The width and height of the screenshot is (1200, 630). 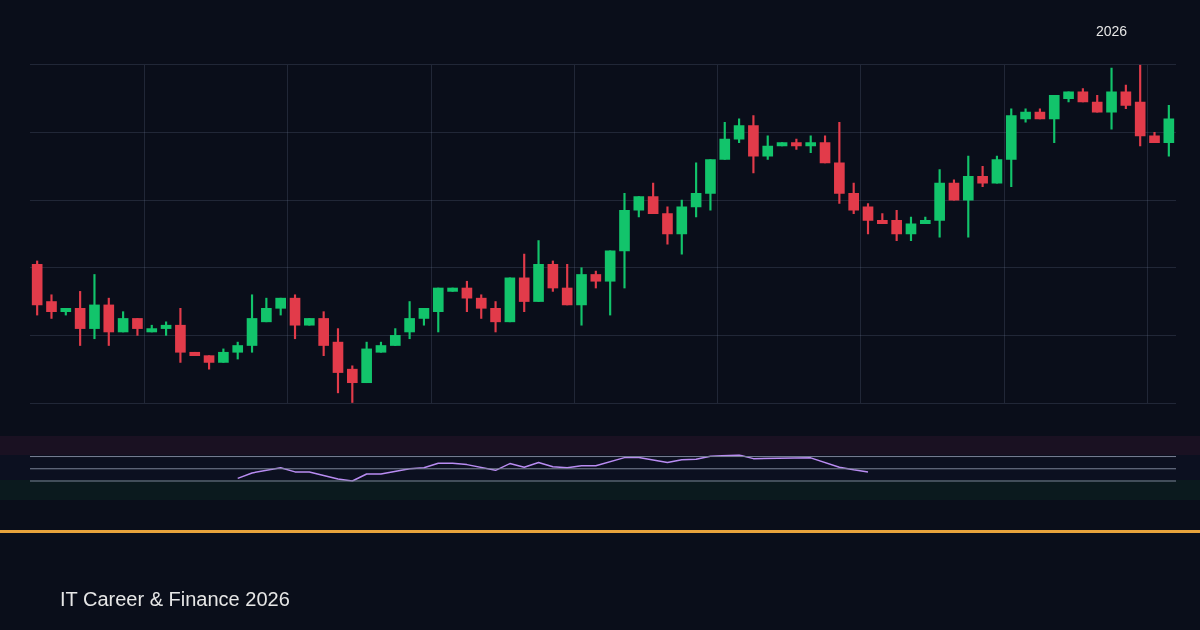 What do you see at coordinates (1111, 31) in the screenshot?
I see `x-tick-label: 2026` at bounding box center [1111, 31].